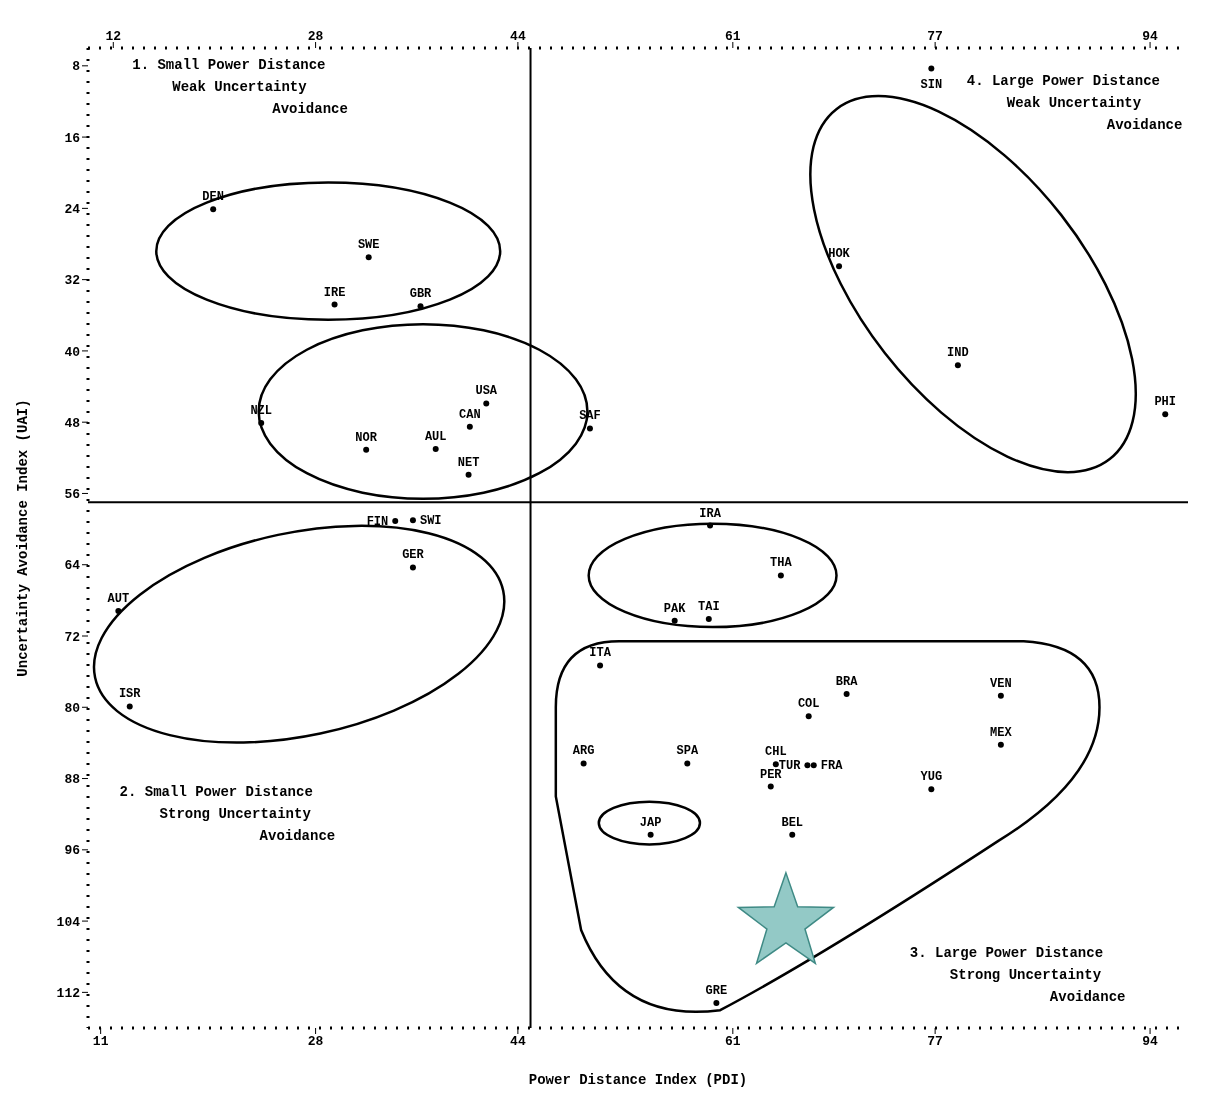 This screenshot has width=1215, height=1116. Describe the element at coordinates (1150, 1042) in the screenshot. I see `x-tick-label: 94` at that location.